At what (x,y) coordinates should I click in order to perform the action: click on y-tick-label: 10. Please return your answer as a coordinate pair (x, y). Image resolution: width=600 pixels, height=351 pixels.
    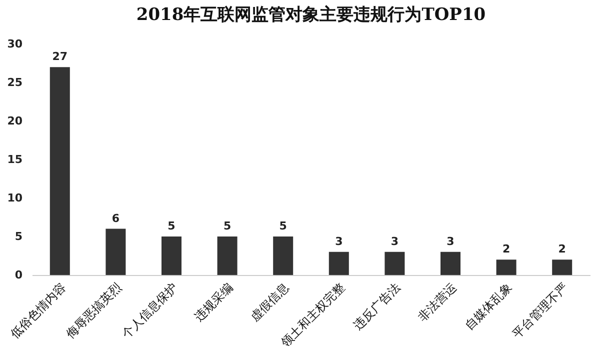
    Looking at the image, I should click on (15, 198).